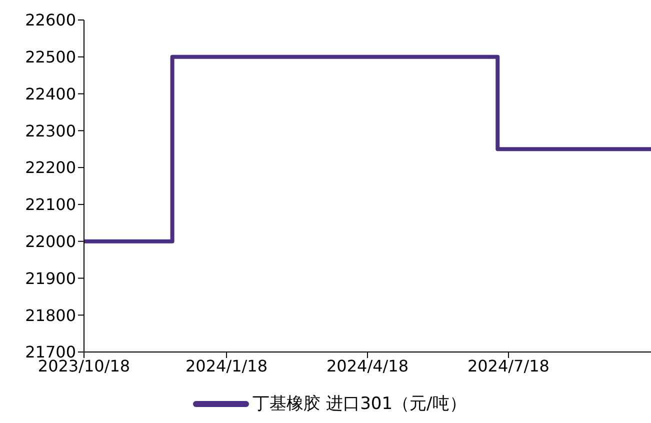 The height and width of the screenshot is (423, 651). I want to click on y-tick-label: 22600, so click(50, 20).